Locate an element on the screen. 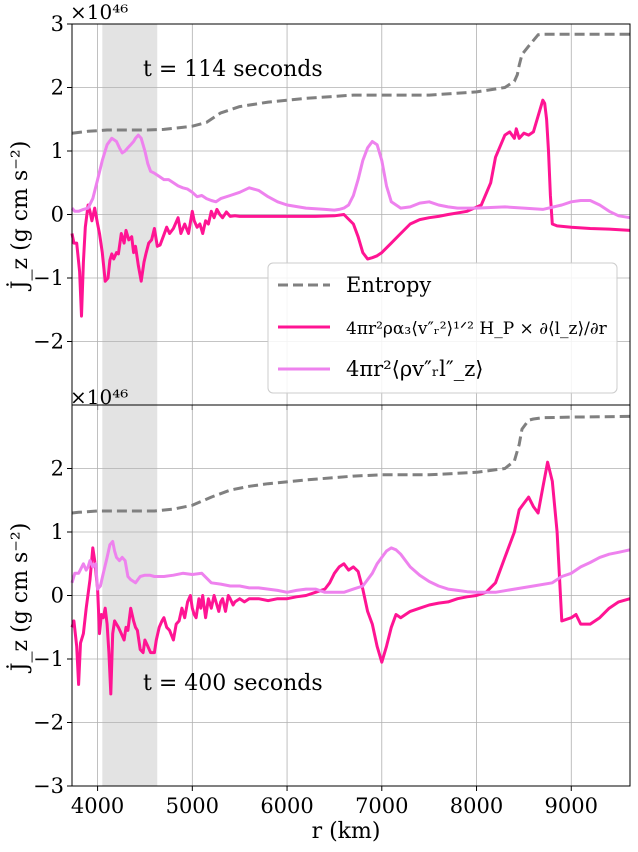 The height and width of the screenshot is (852, 638). legend-label-entropy: Entropy is located at coordinates (388, 285).